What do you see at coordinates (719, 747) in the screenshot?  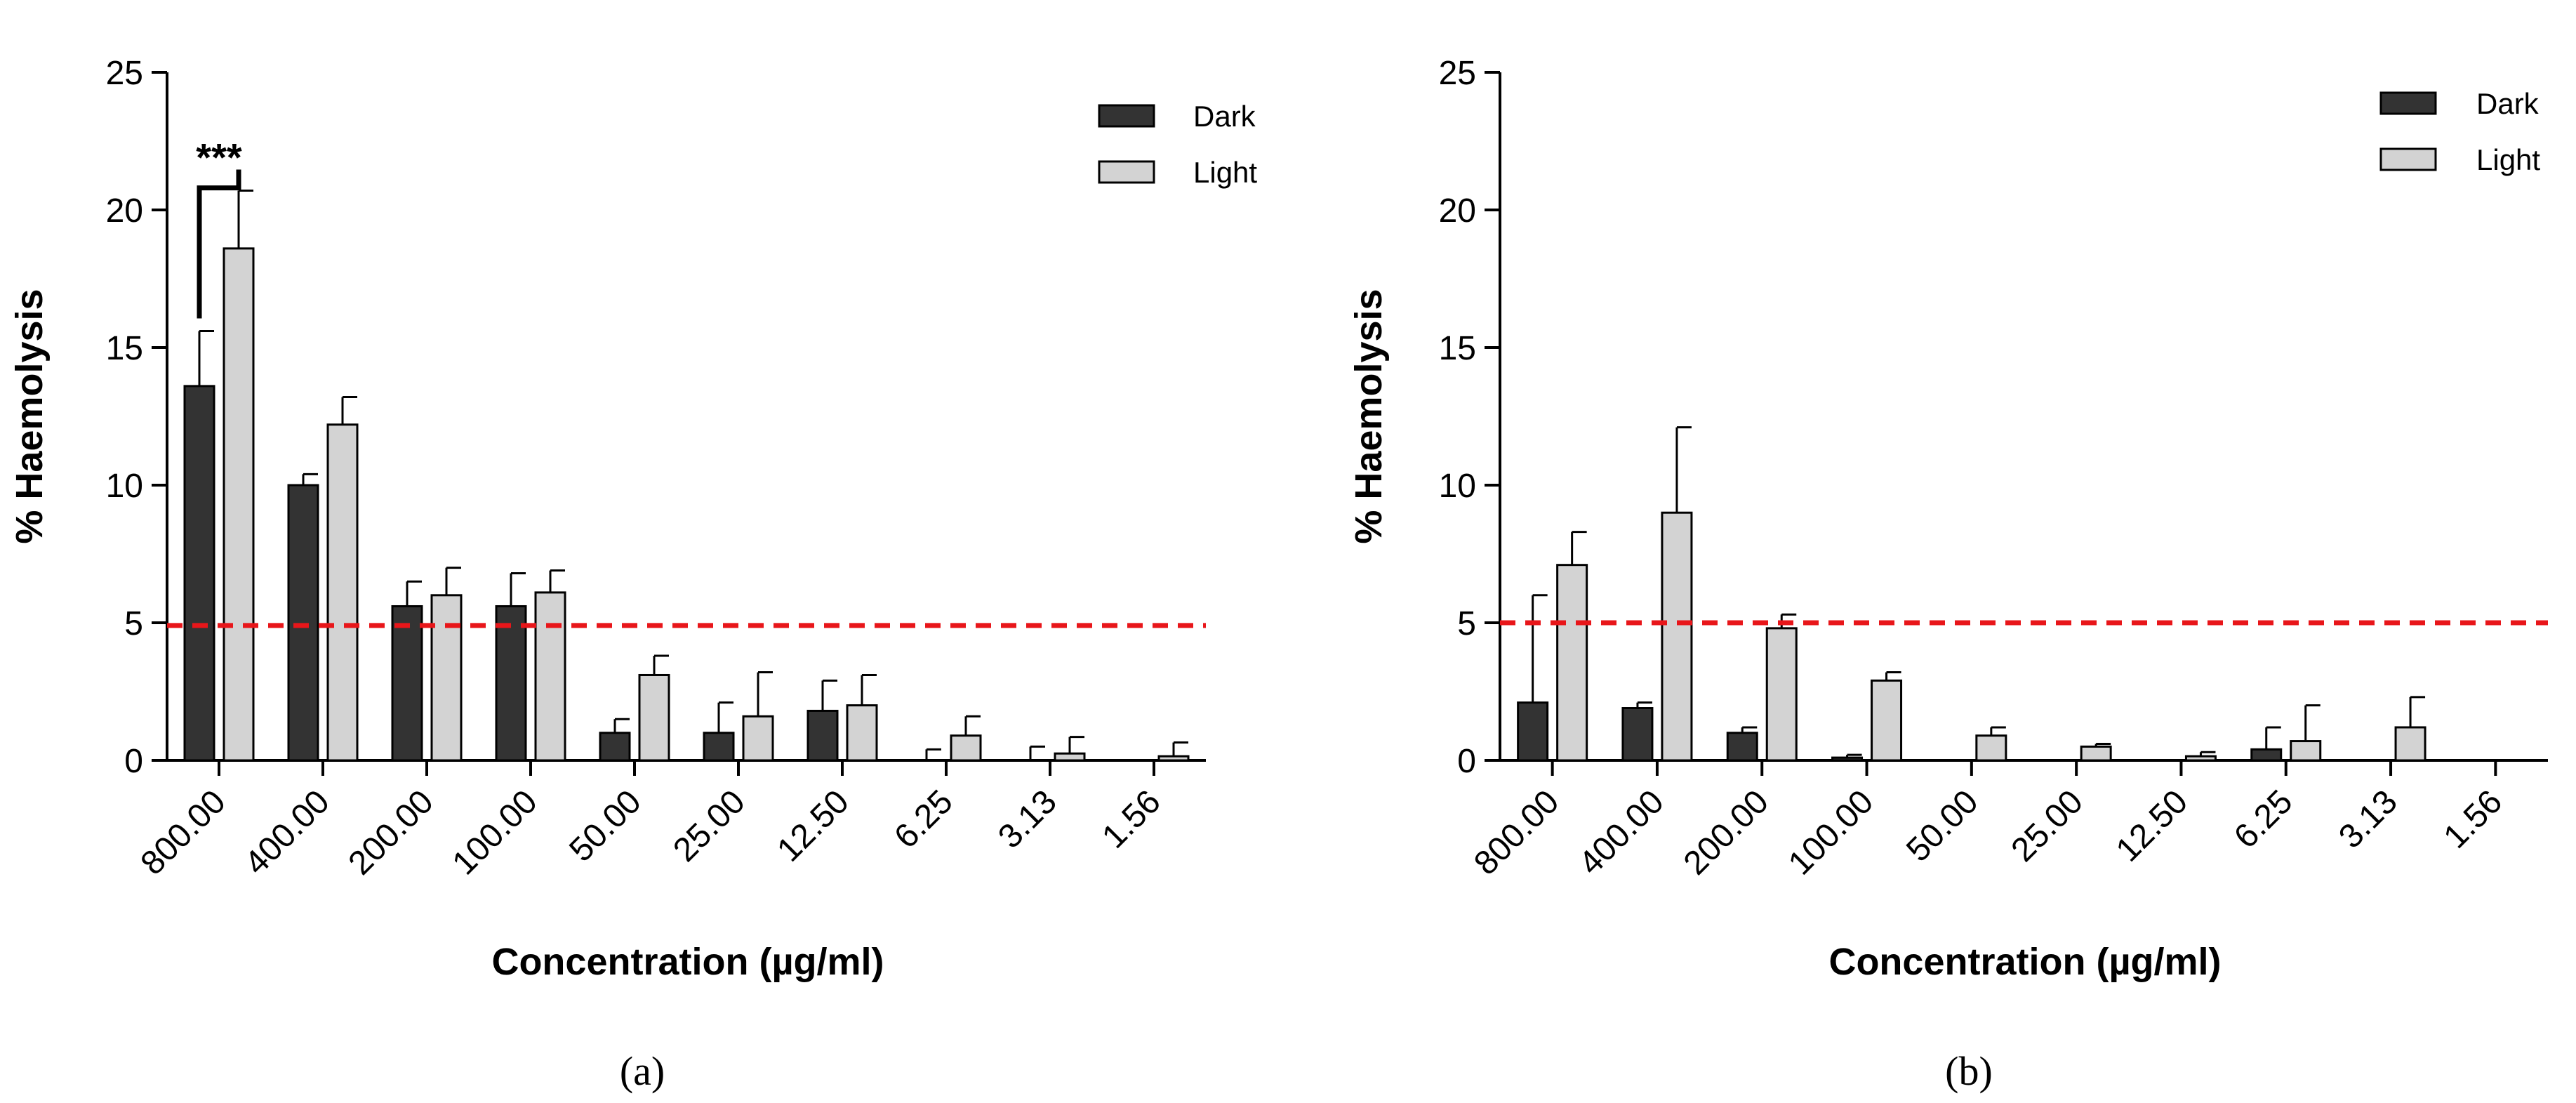 I see `bar-dark-25.00` at bounding box center [719, 747].